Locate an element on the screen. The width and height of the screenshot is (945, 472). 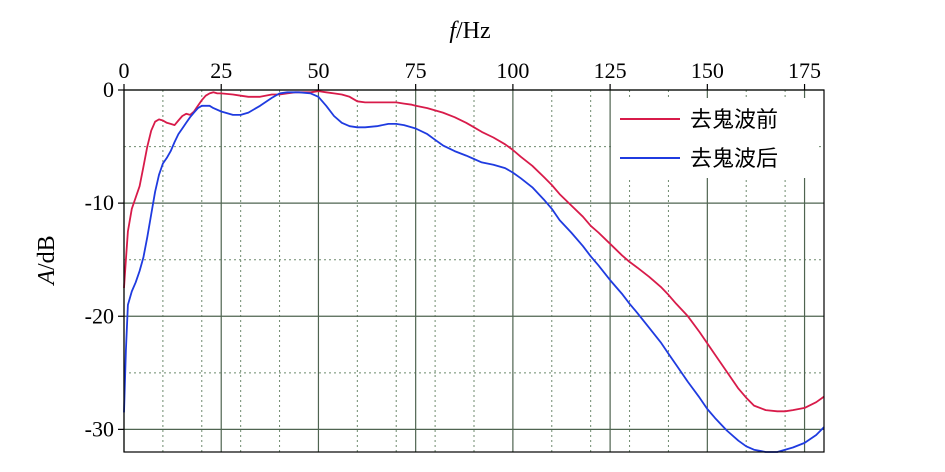
x-tick-label: 175 is located at coordinates (804, 70).